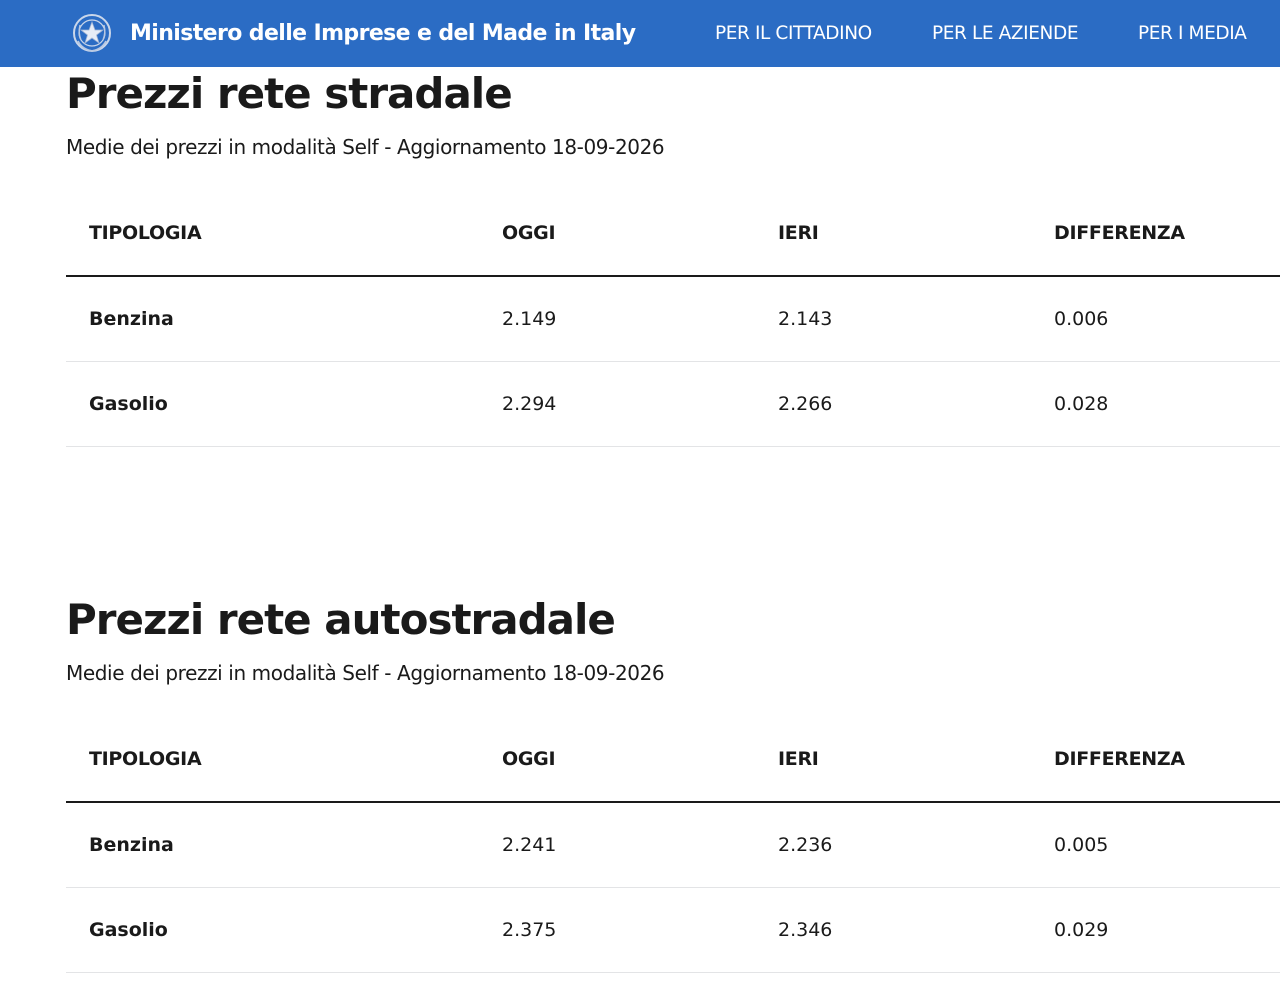 The height and width of the screenshot is (981, 1280). What do you see at coordinates (1155, 319) in the screenshot?
I see `cell-differenza: 0.006` at bounding box center [1155, 319].